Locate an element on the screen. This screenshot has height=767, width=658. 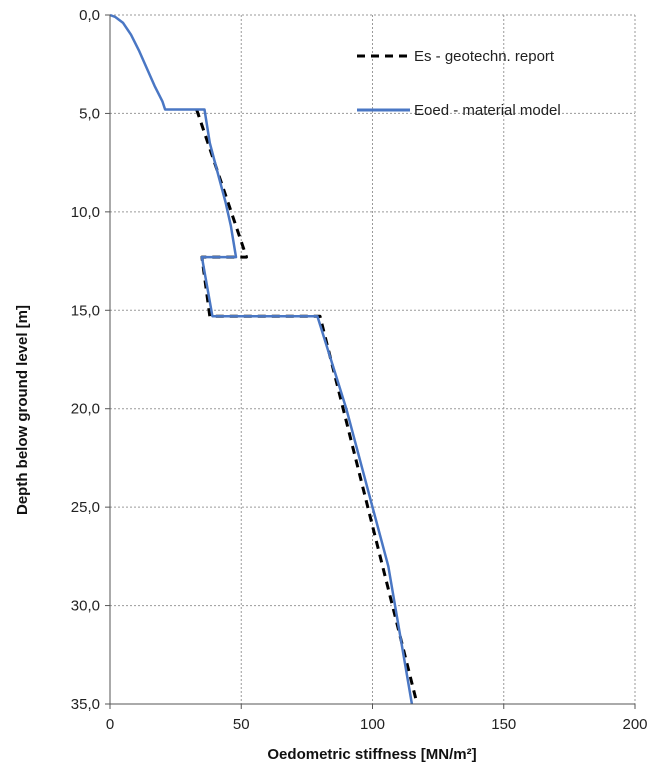
y-tick-label: 0,0 is located at coordinates (89, 15).